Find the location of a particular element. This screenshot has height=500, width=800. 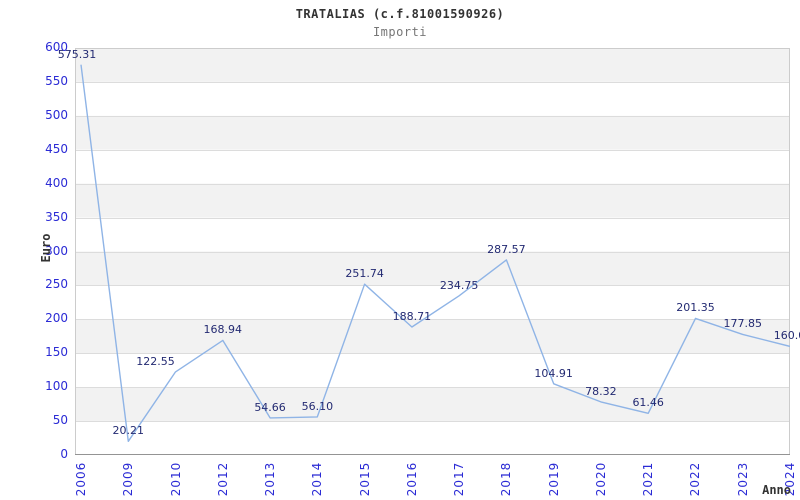

y-tick-label: 450 is located at coordinates (56, 148).